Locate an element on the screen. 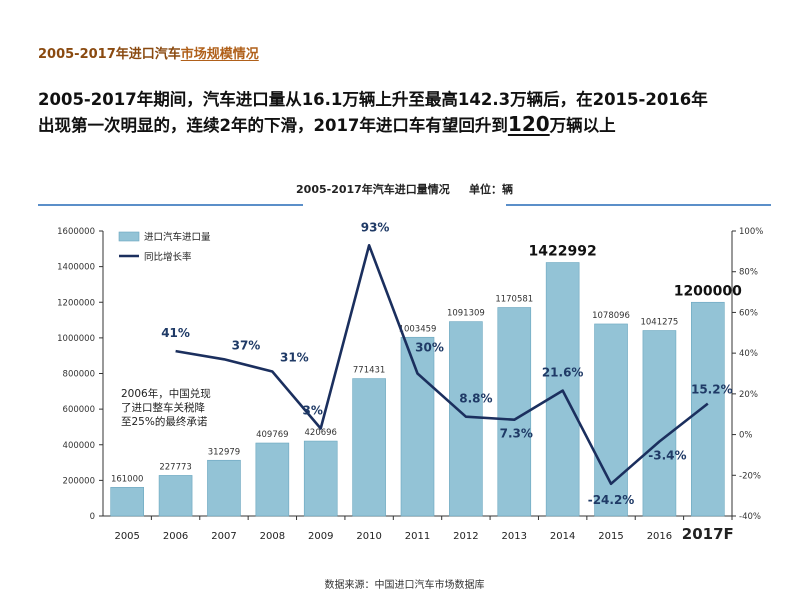  x-tick-label: 2006 is located at coordinates (175, 536).